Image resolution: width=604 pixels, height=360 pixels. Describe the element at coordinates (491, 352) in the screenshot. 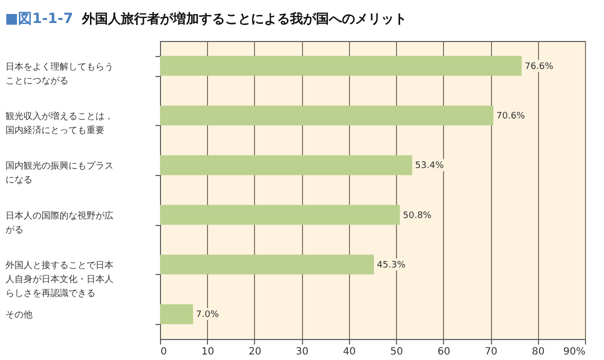

I see `x-tick-label: 70` at that location.